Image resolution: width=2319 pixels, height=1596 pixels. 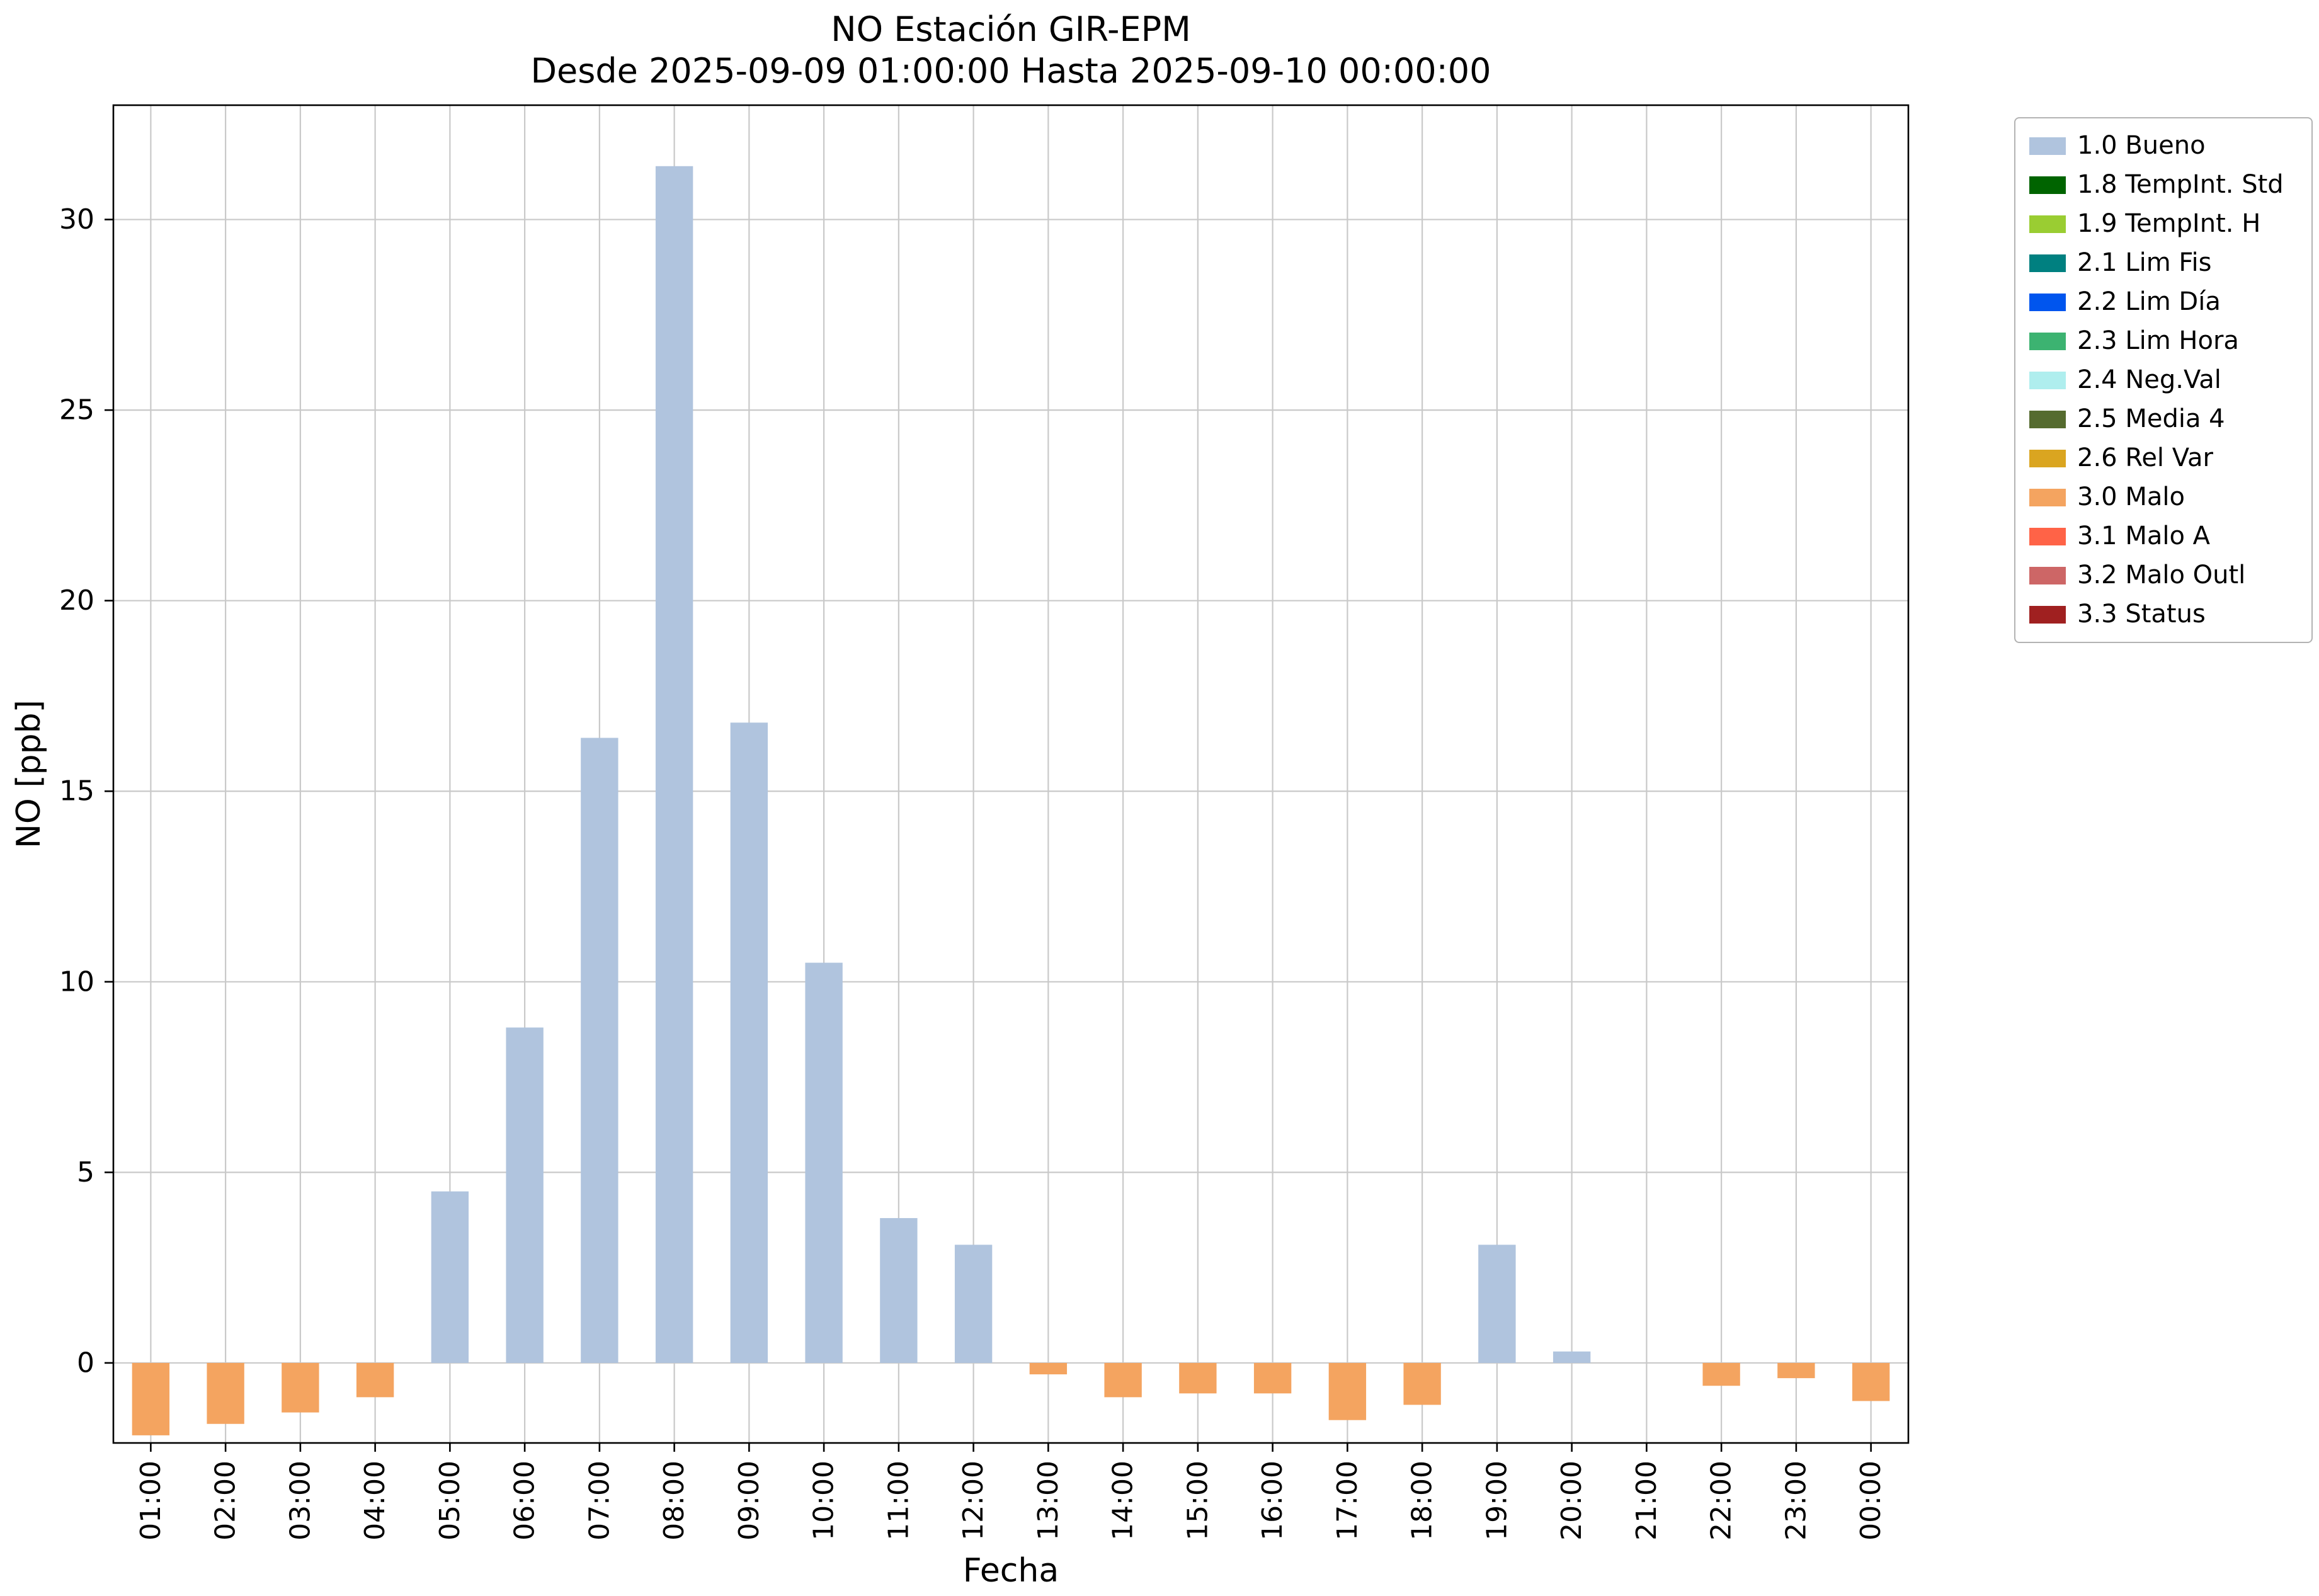 What do you see at coordinates (1123, 1501) in the screenshot?
I see `x-tick-label: 14:00` at bounding box center [1123, 1501].